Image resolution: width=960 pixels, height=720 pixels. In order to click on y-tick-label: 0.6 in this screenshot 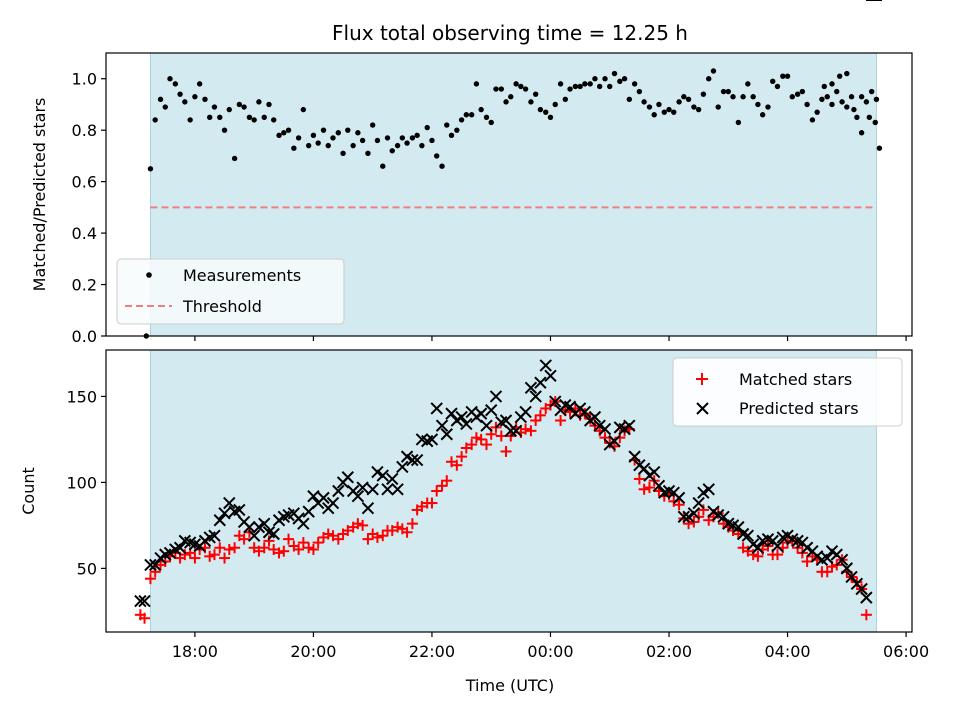, I will do `click(84, 182)`.